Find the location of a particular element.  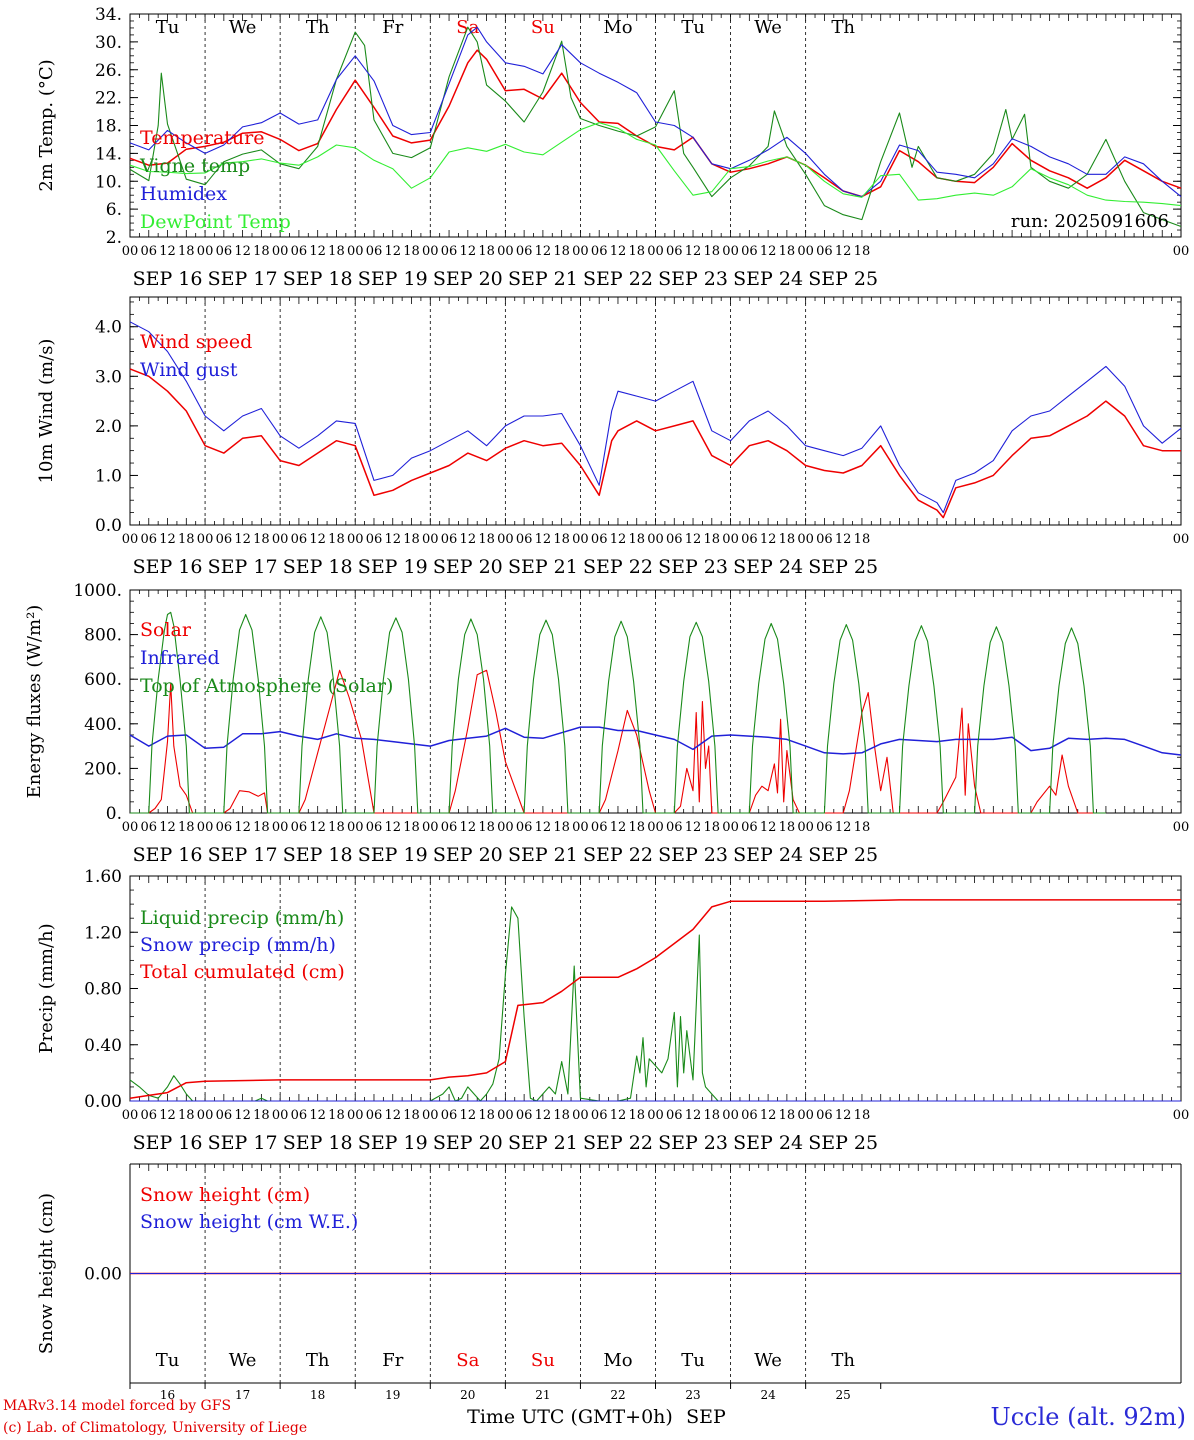

date-label: SEP 25 is located at coordinates (843, 567).